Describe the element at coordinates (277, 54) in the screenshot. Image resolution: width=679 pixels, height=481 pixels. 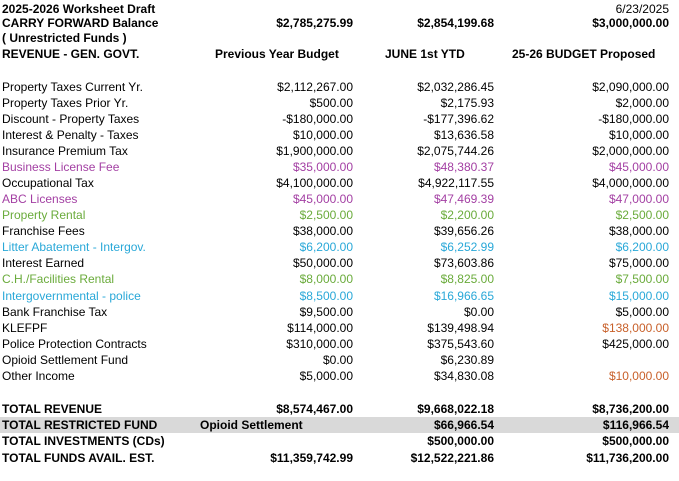
I see `col-header-prev: Previous Year Budget` at that location.